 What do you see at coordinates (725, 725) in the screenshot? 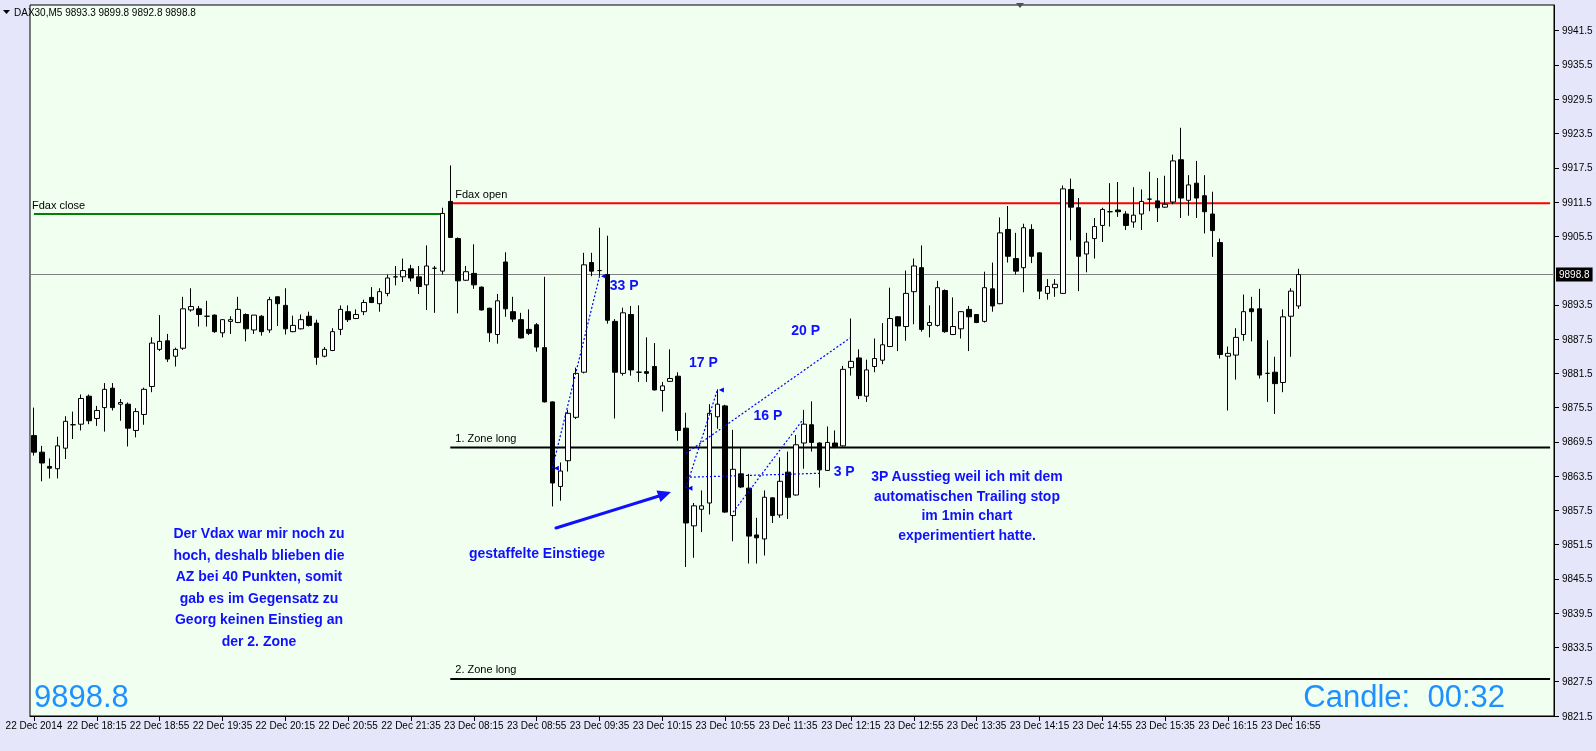
I see `x-tick-label: 23 Dec 10:55` at bounding box center [725, 725].